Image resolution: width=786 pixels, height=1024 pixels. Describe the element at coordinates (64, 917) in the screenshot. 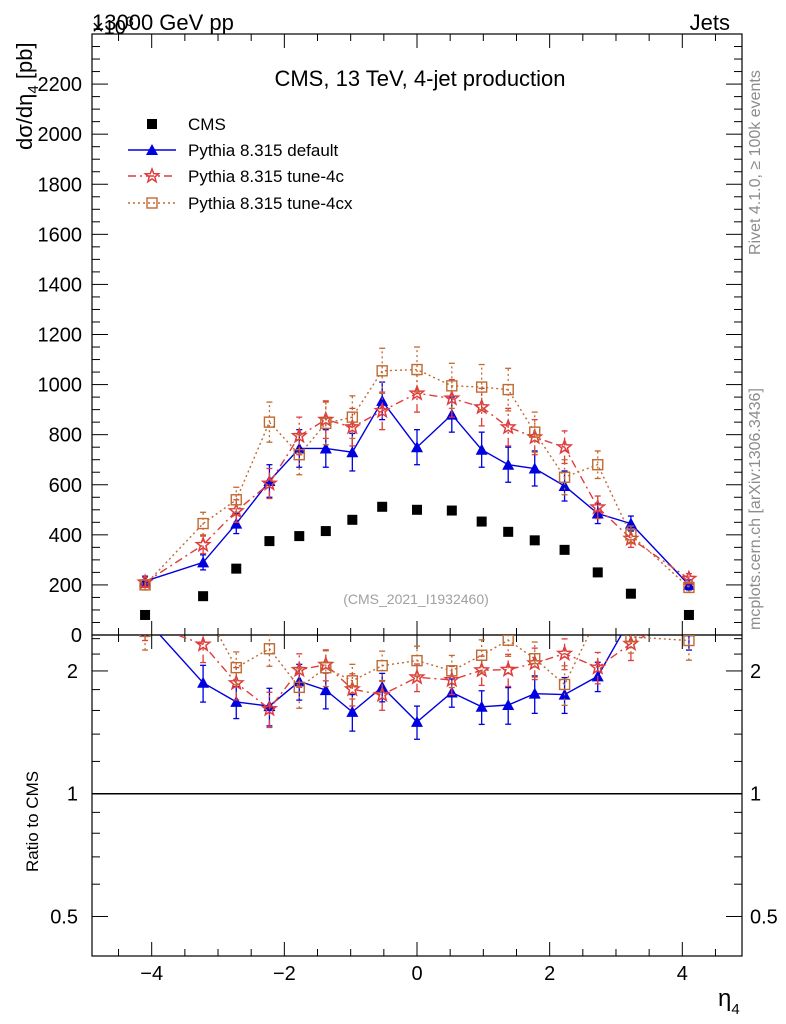

I see `ratio-tick-label-left: 0.5` at that location.